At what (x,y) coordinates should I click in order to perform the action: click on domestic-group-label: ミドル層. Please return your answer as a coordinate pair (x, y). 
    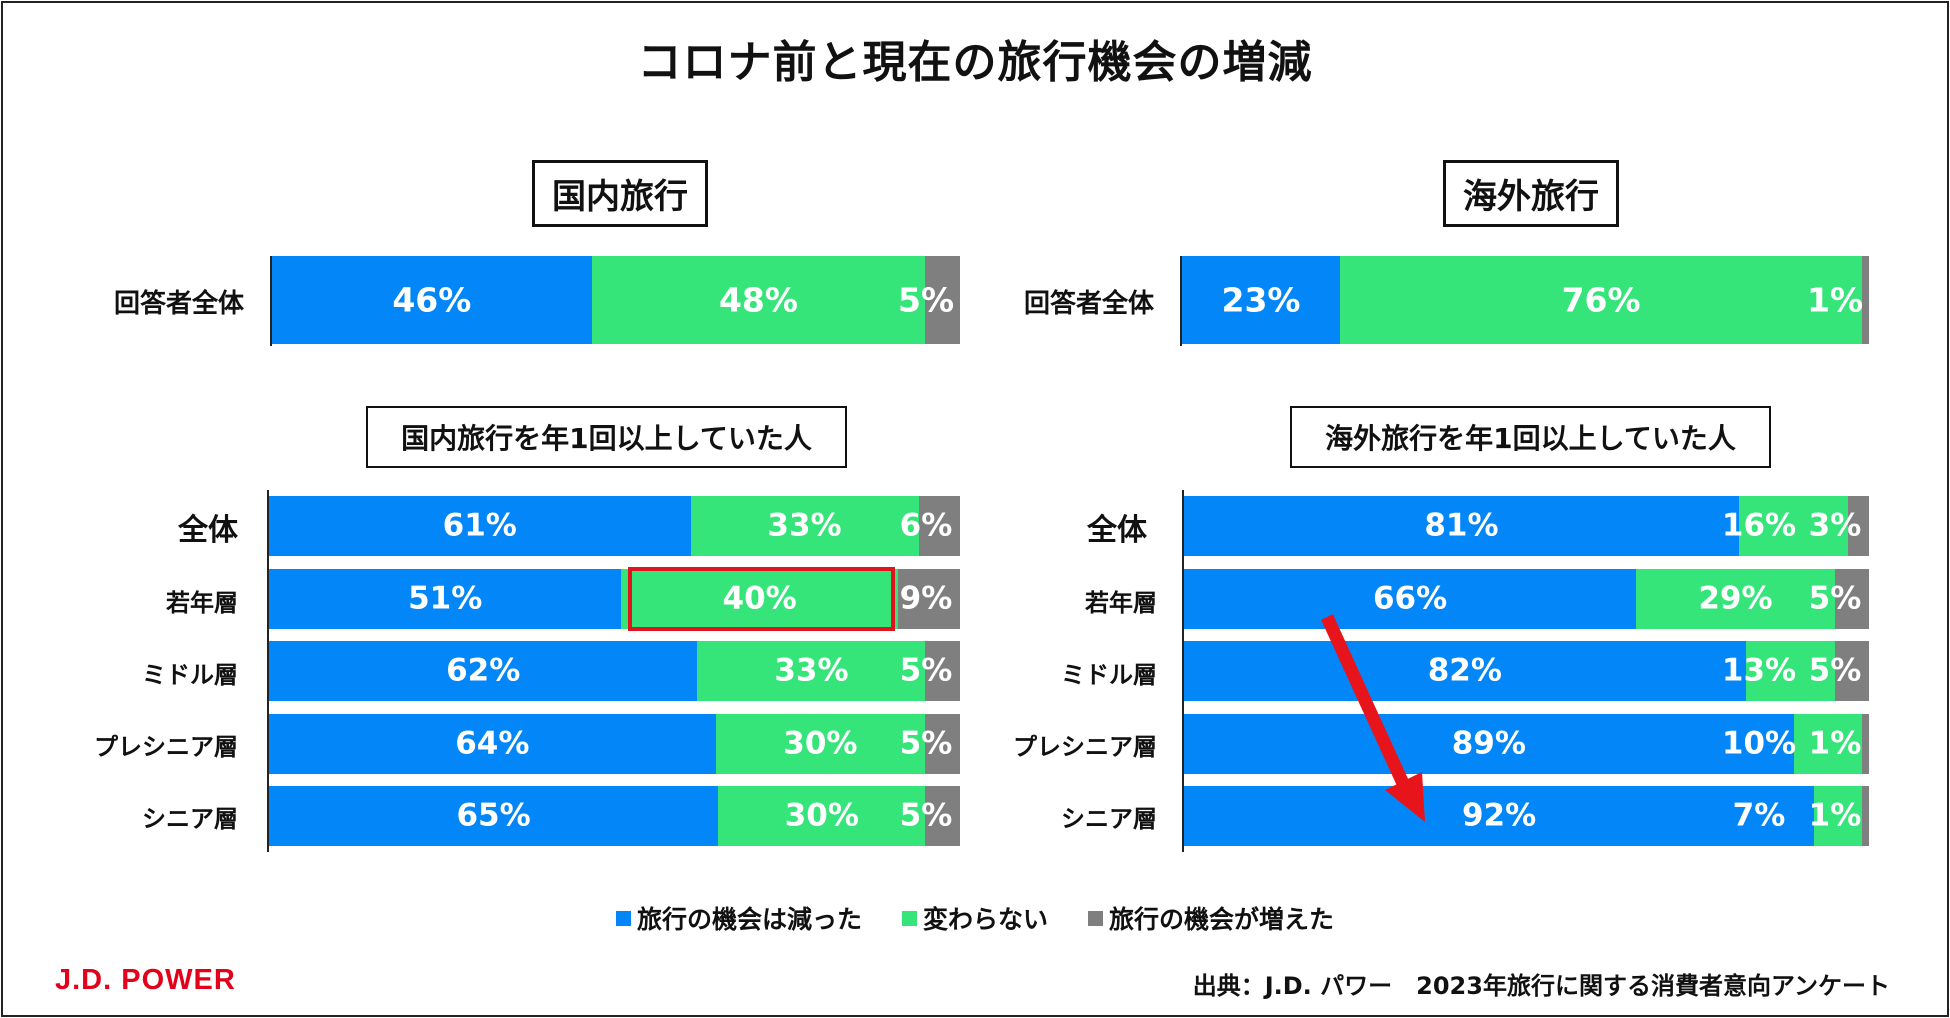
    Looking at the image, I should click on (190, 674).